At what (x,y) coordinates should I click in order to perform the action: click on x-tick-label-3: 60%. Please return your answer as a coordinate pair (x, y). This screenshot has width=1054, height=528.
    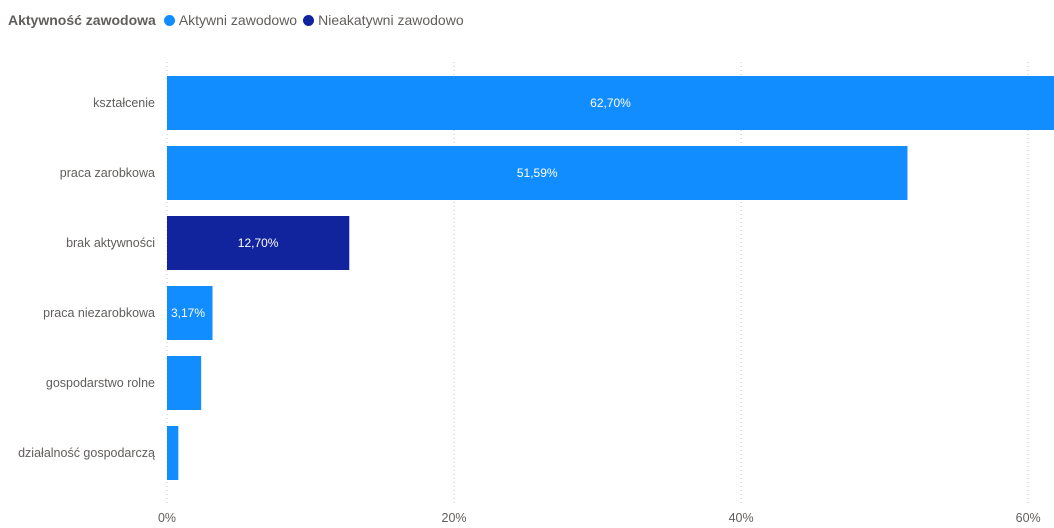
    Looking at the image, I should click on (1028, 518).